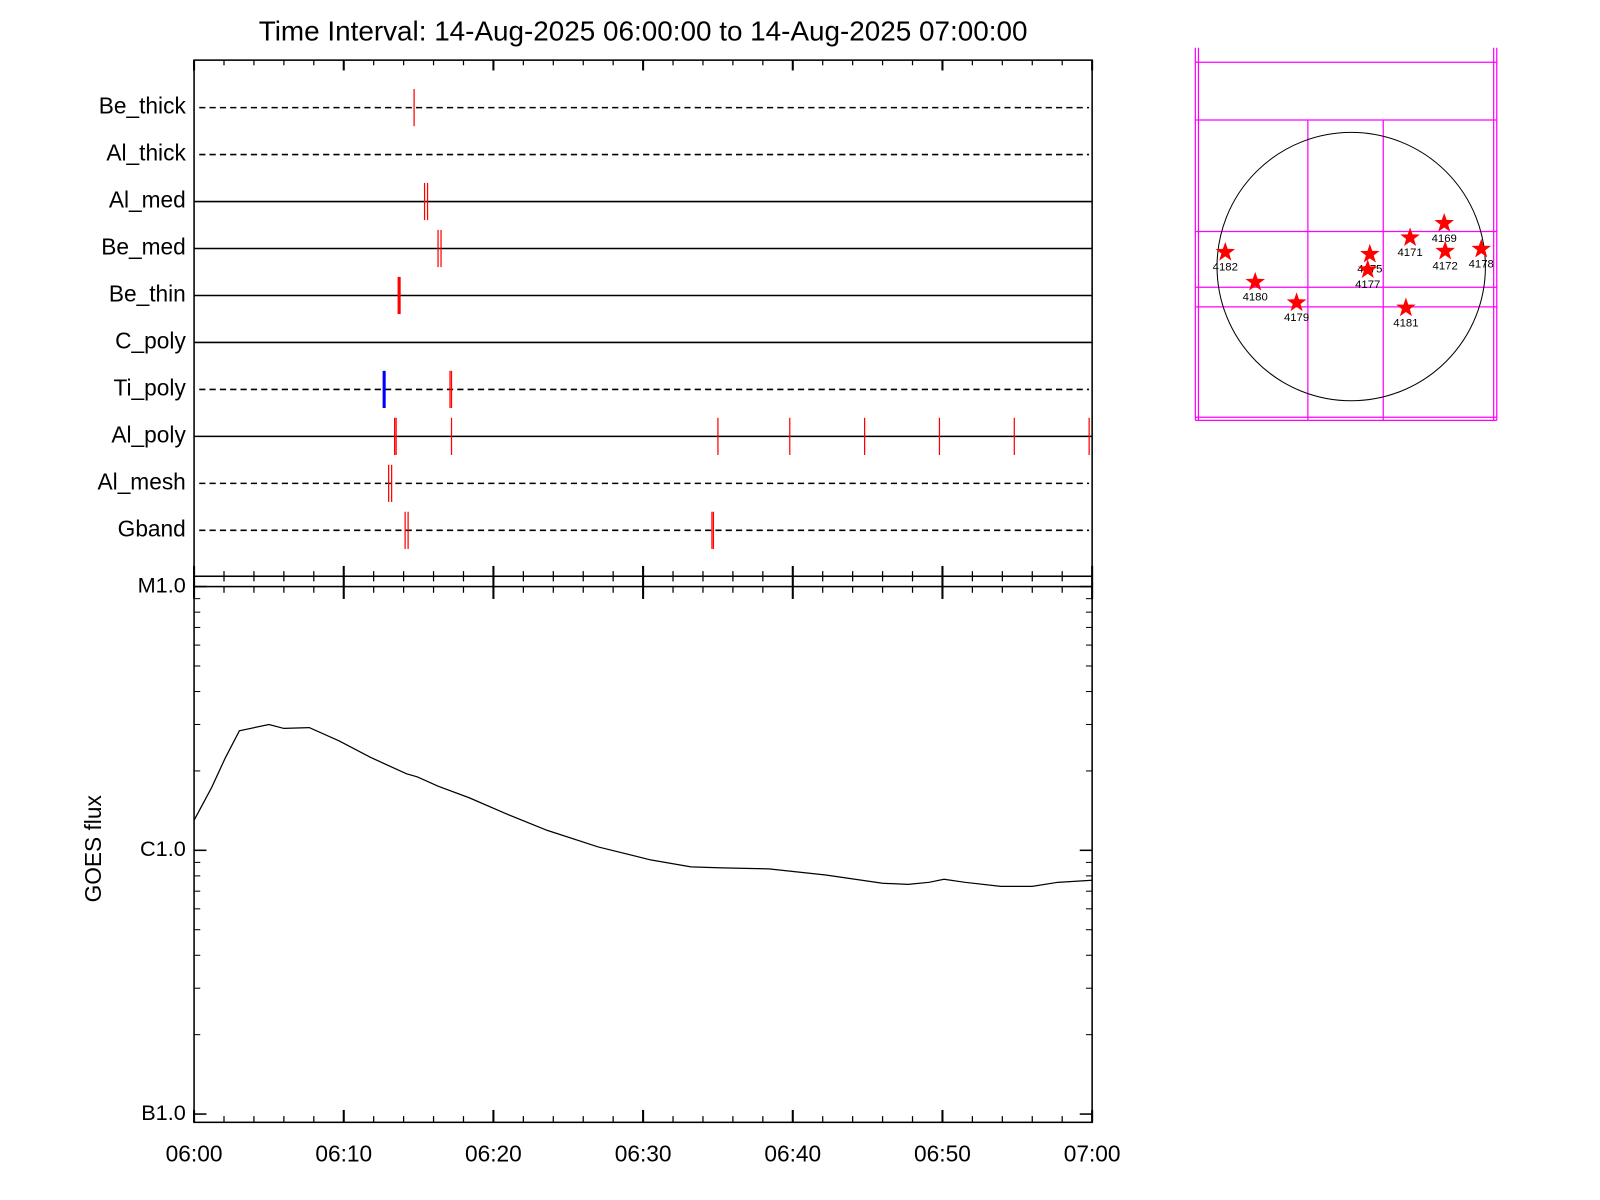 The width and height of the screenshot is (1600, 1200). I want to click on row-label: Be_thin, so click(147, 293).